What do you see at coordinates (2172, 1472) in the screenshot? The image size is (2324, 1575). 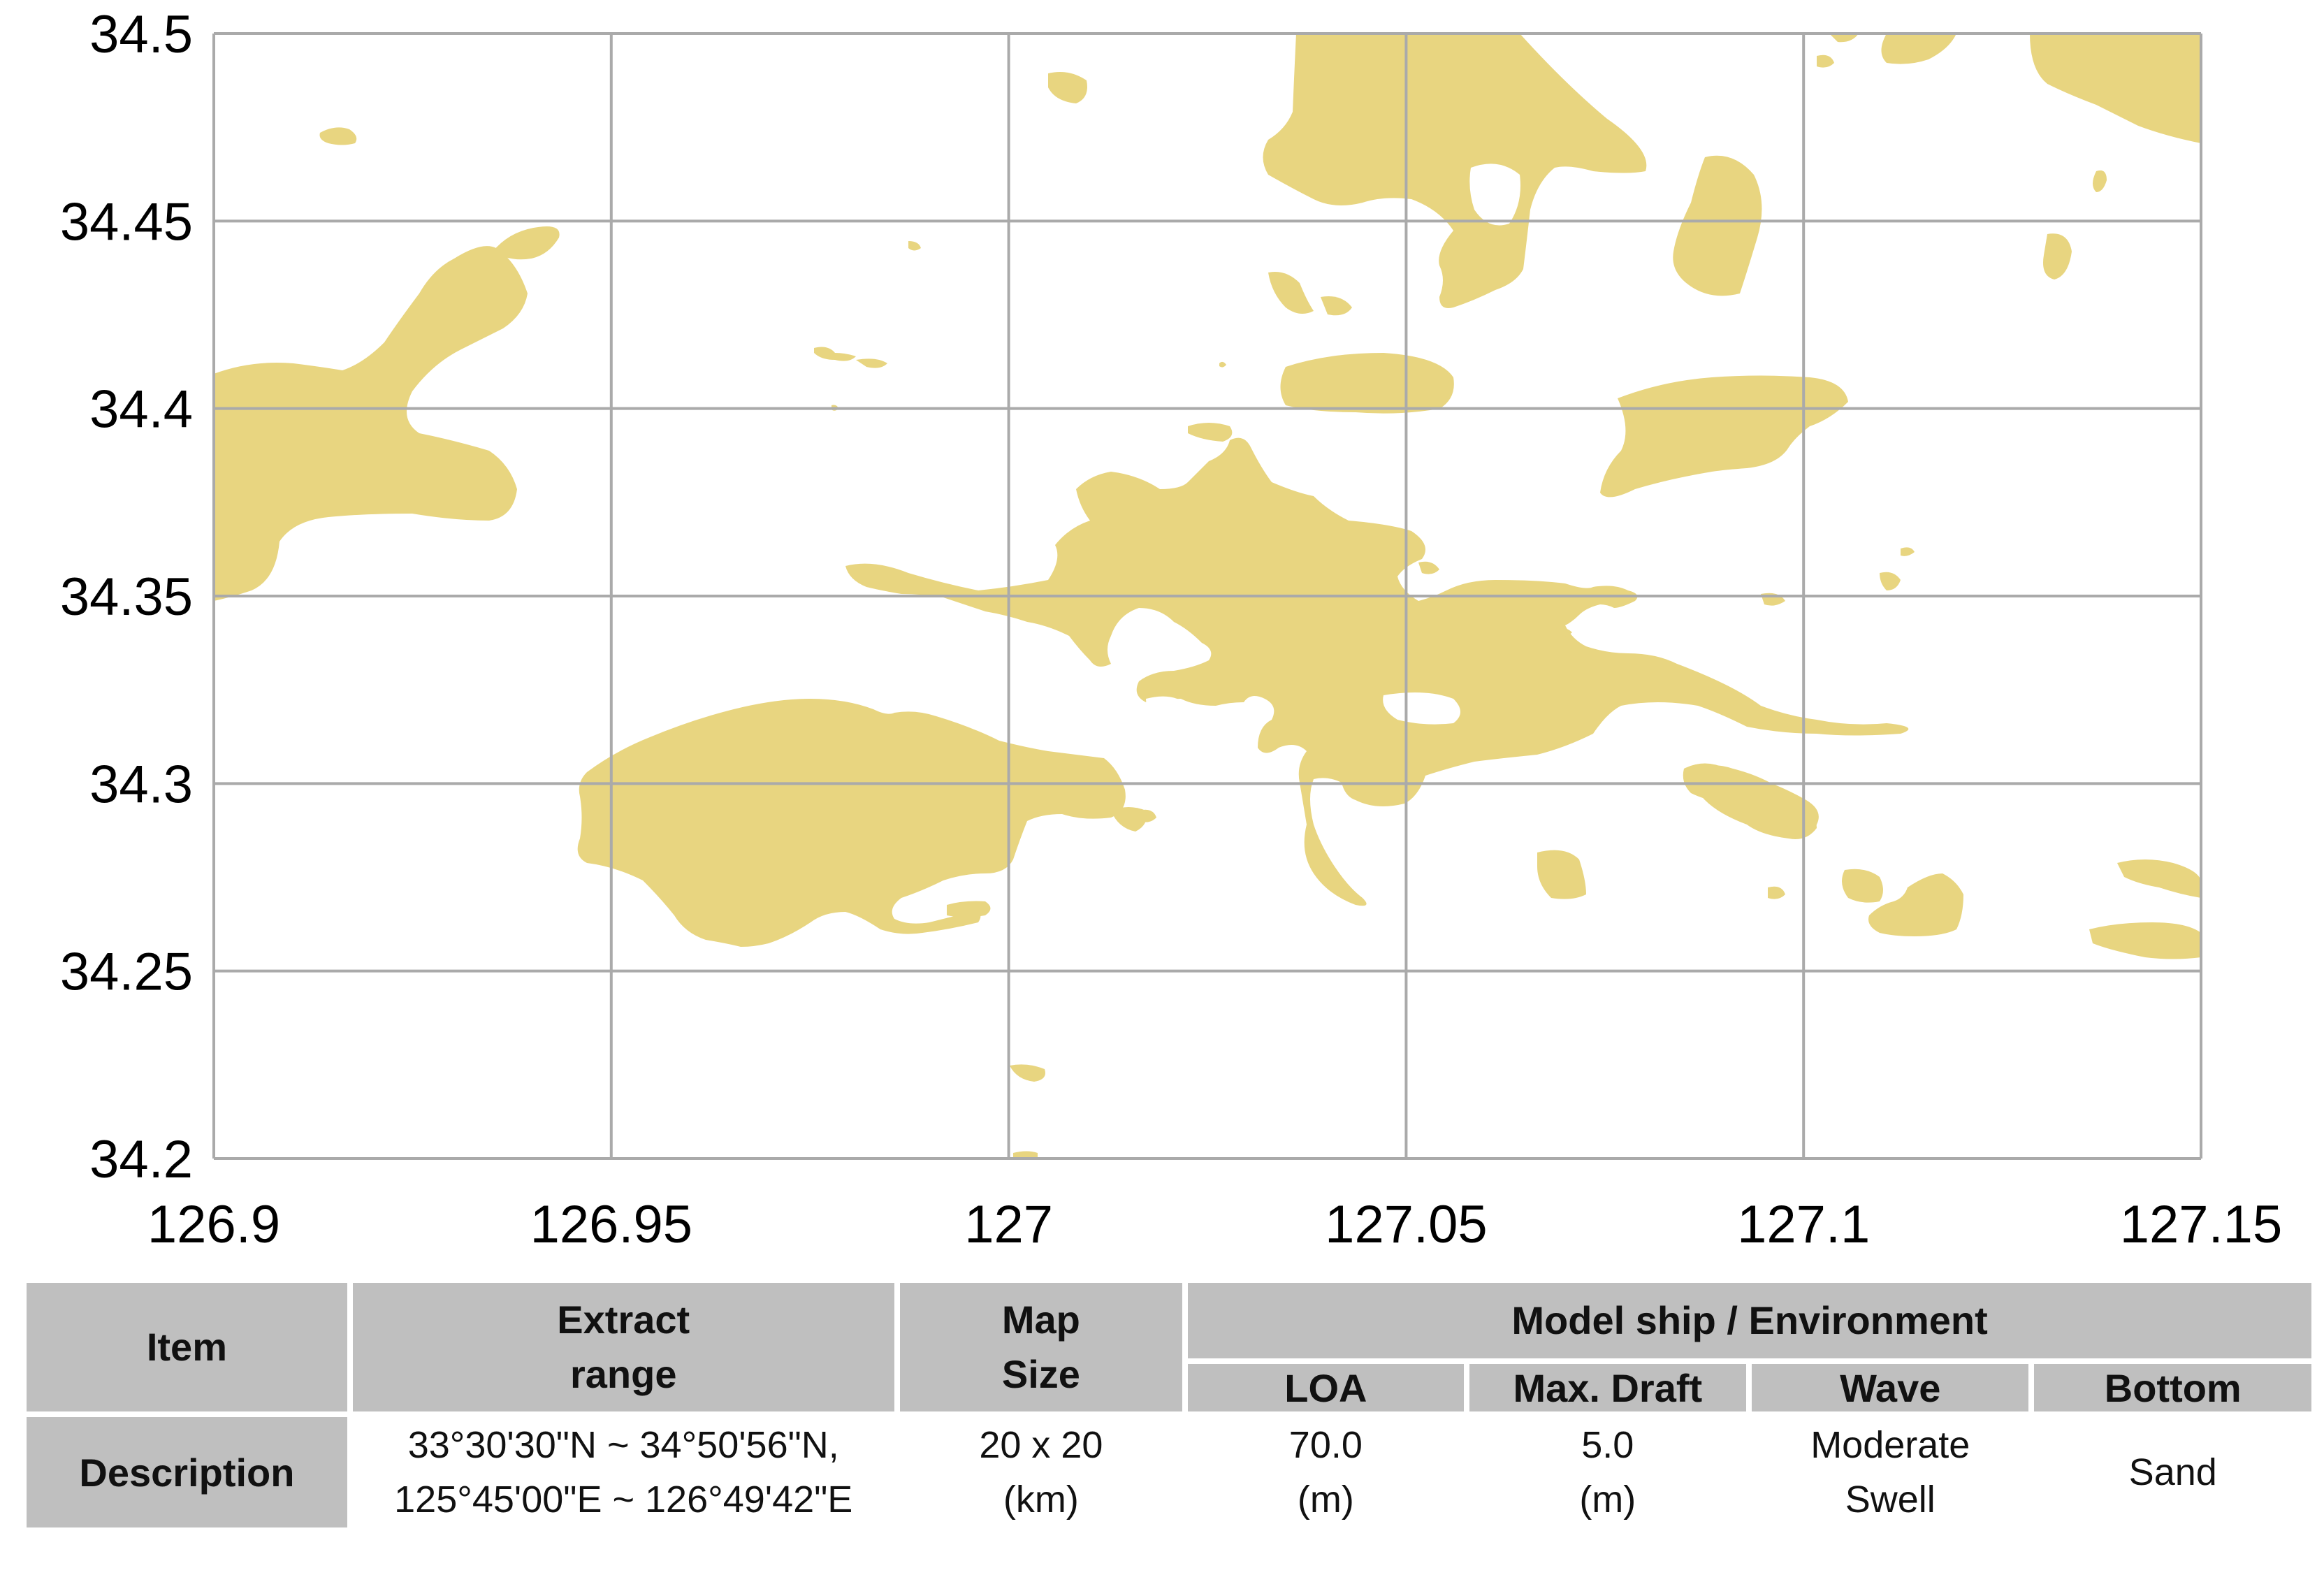 I see `cell-bottom: Sand` at bounding box center [2172, 1472].